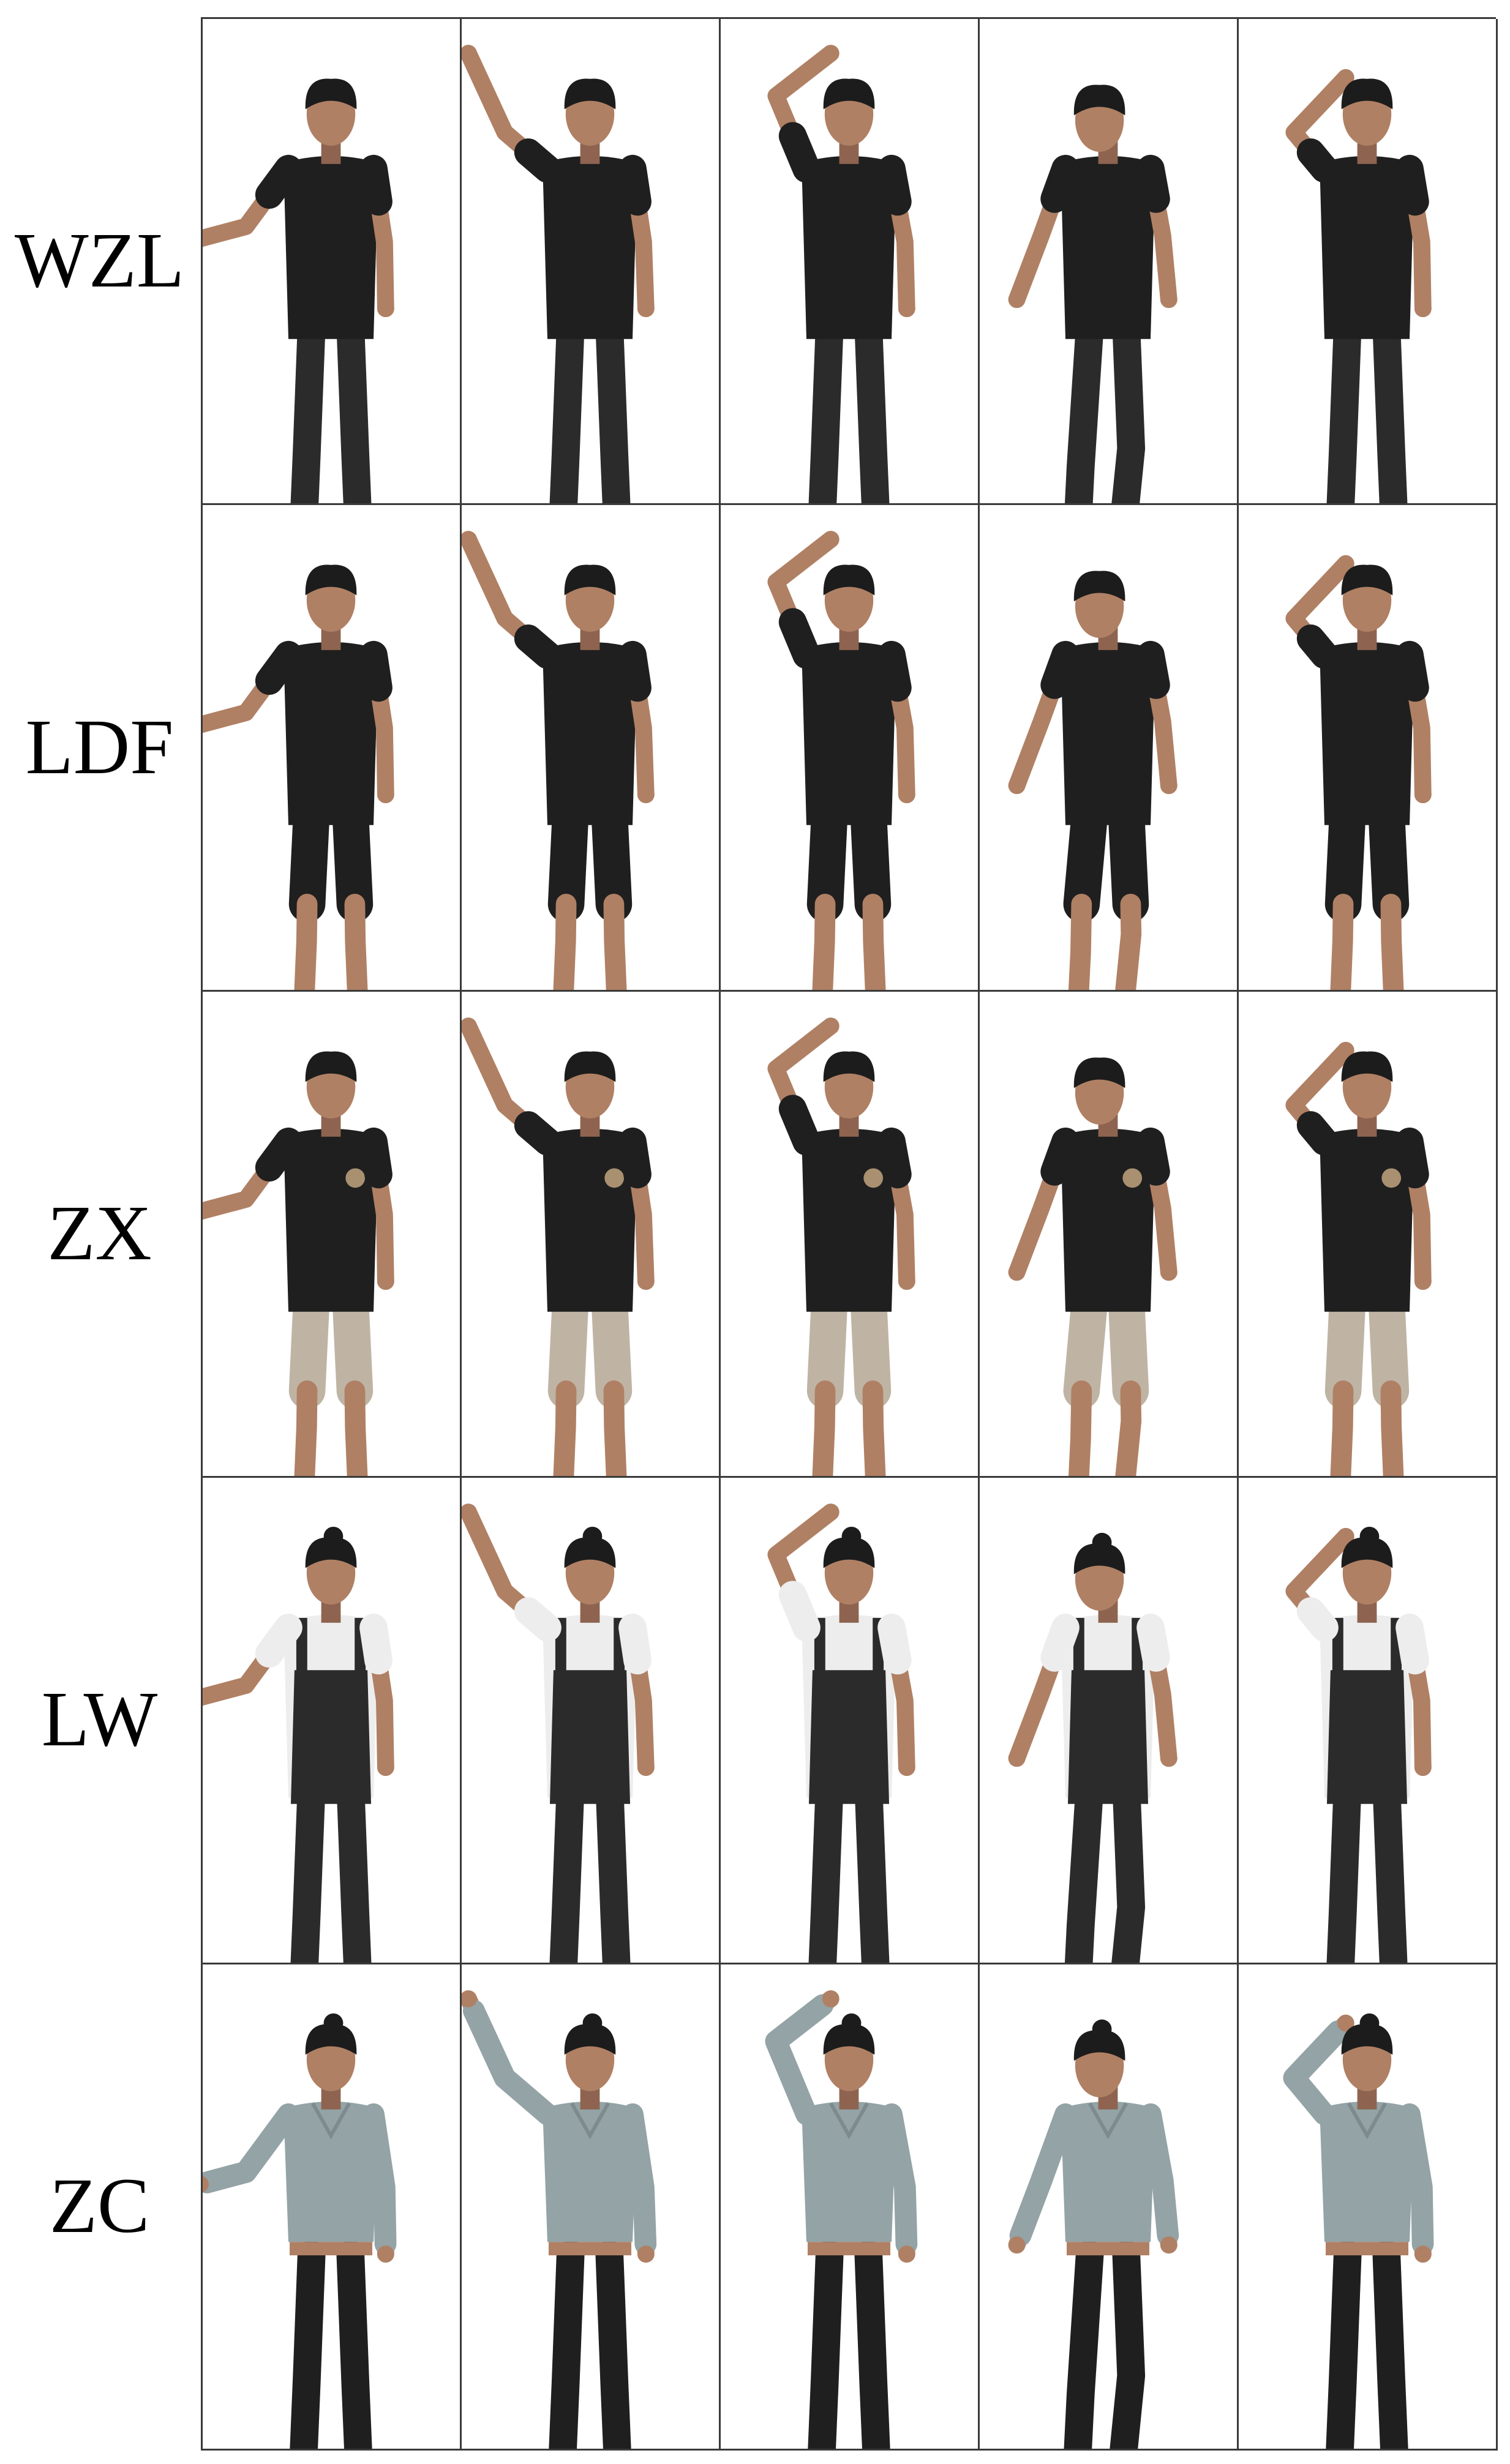 This screenshot has height=2464, width=1510. Describe the element at coordinates (827, 1345) in the screenshot. I see `shorts-left` at that location.